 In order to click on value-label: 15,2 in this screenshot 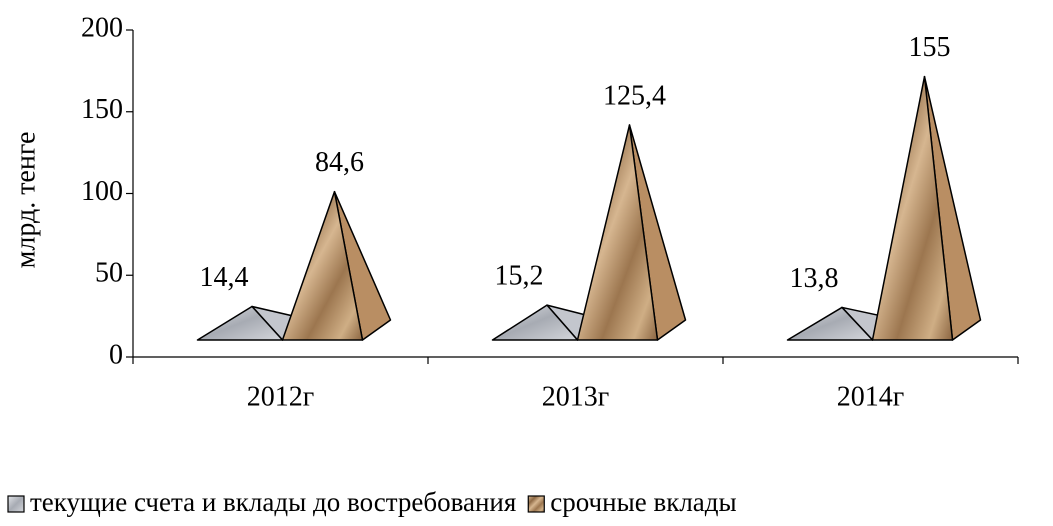, I will do `click(519, 276)`.